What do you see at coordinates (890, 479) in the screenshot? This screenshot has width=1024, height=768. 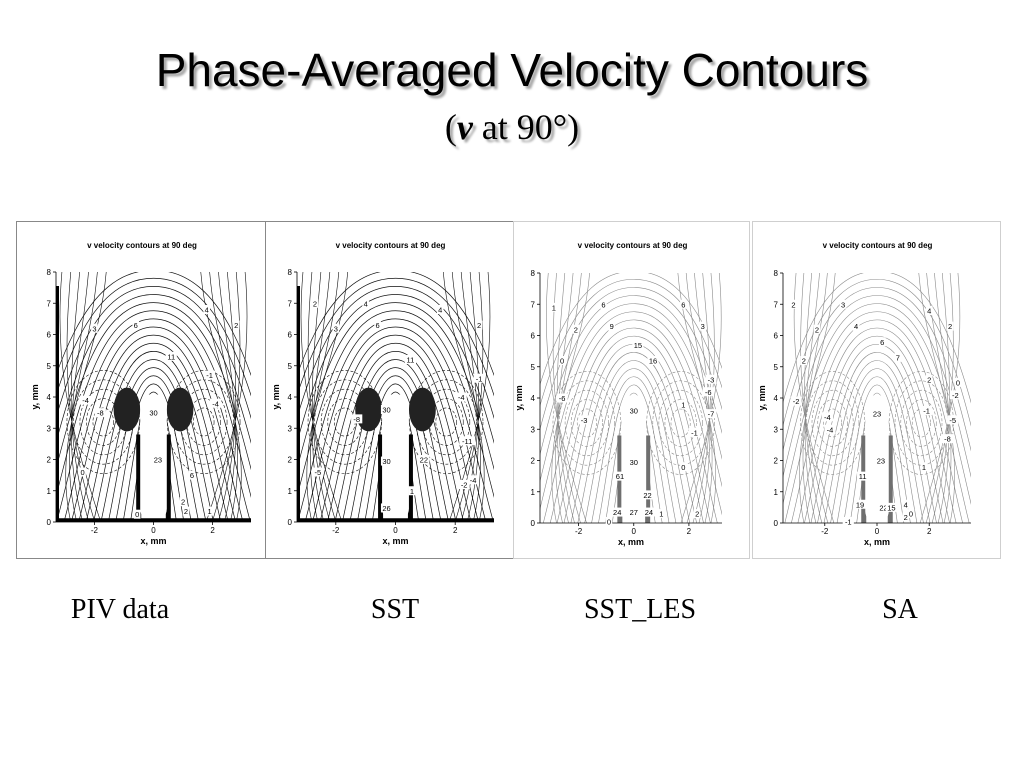 I see `jet-wall-right` at bounding box center [890, 479].